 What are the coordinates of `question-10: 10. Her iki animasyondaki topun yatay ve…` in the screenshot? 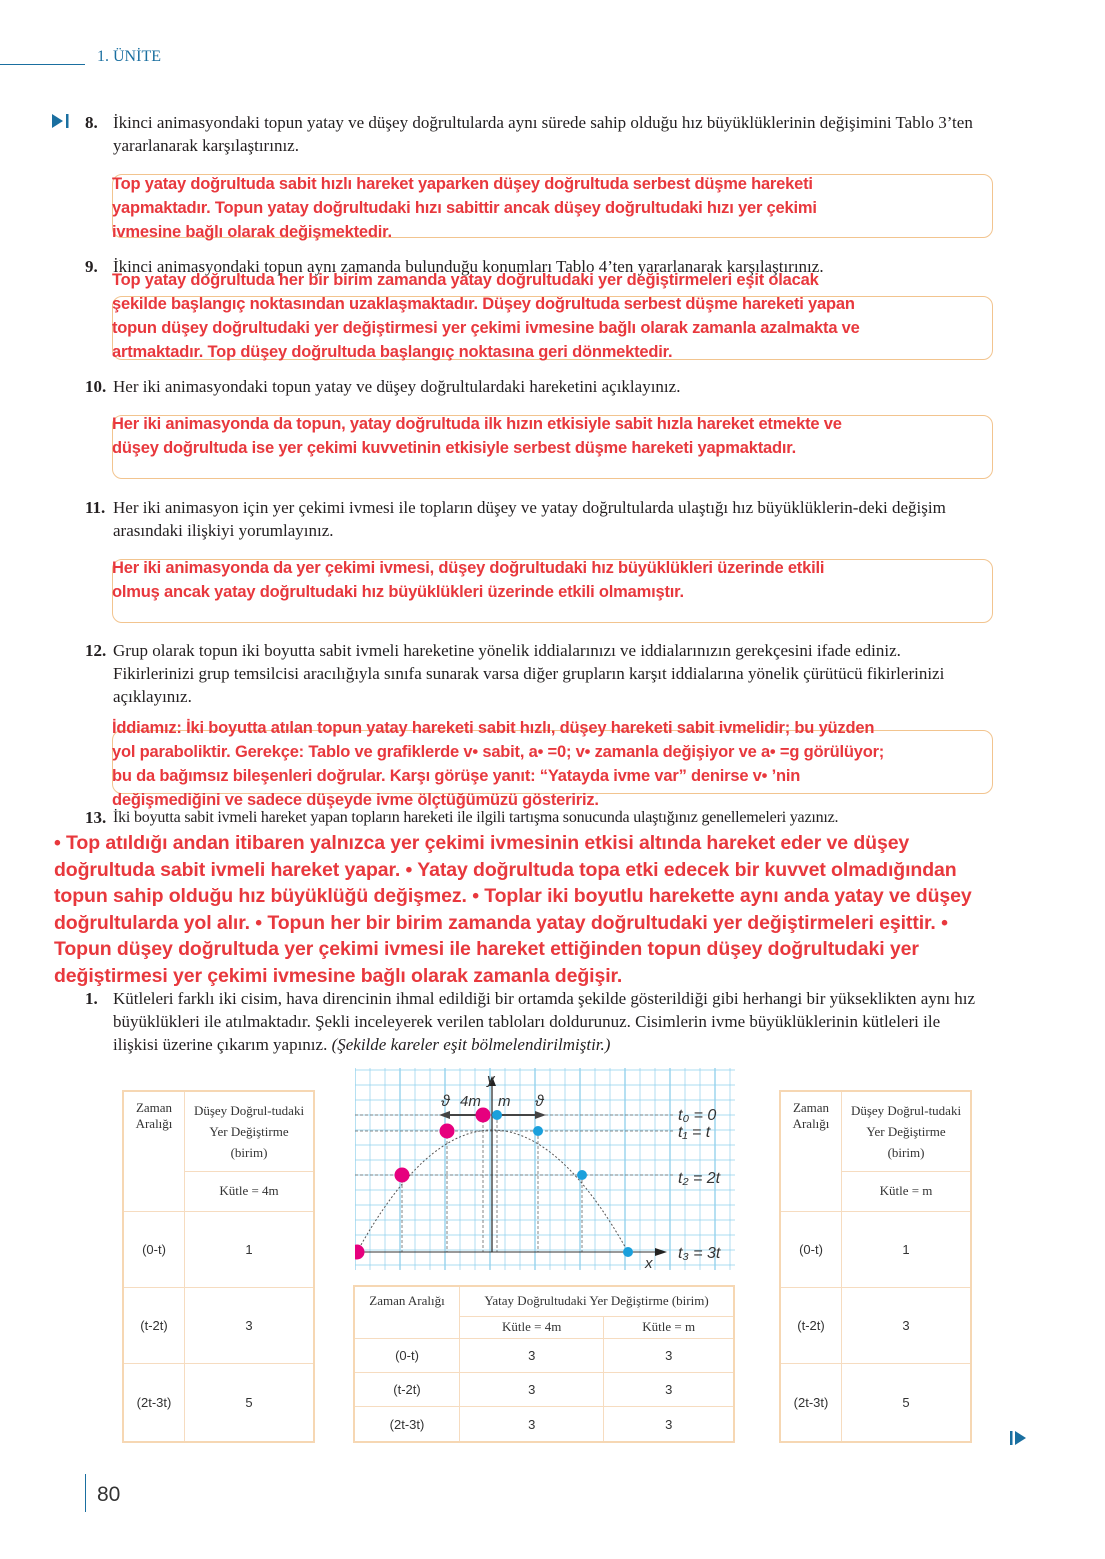 It's located at (540, 386).